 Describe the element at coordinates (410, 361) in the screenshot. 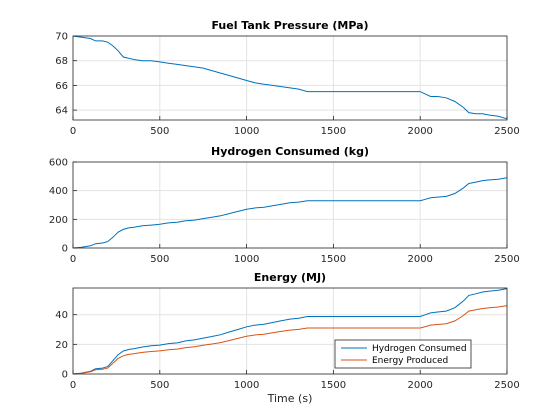

I see `legend-label: Energy Produced` at that location.